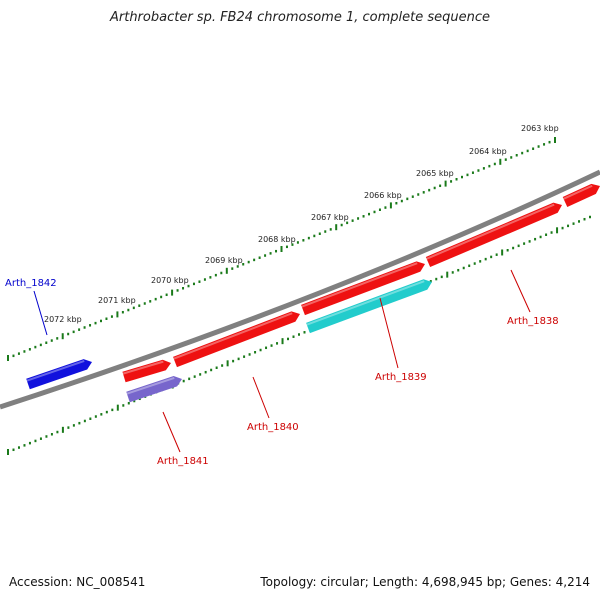 The height and width of the screenshot is (600, 600). What do you see at coordinates (273, 427) in the screenshot?
I see `gene-label: Arth_1840` at bounding box center [273, 427].